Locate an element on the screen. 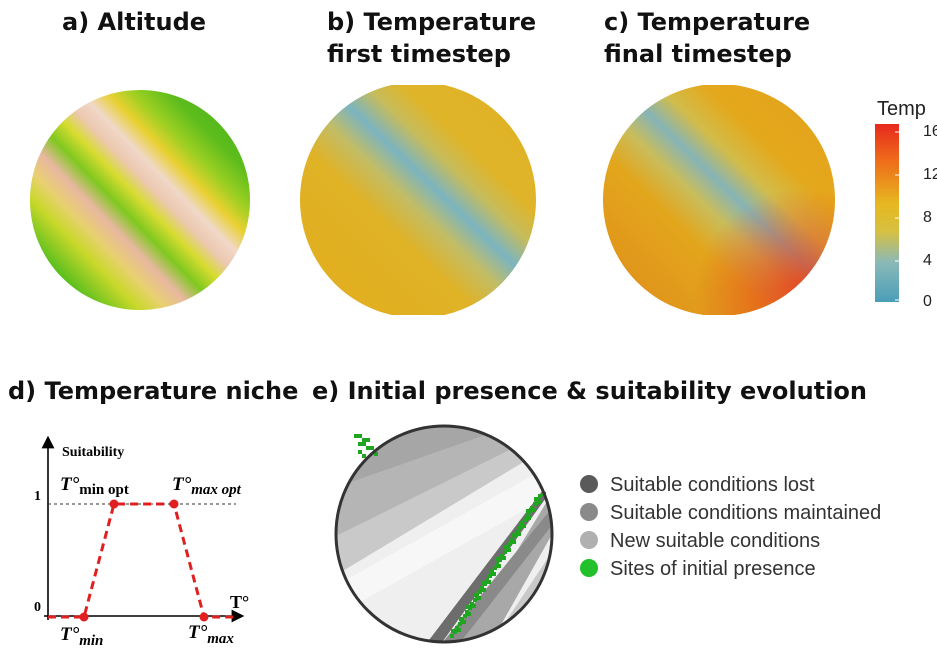  legend-label: Suitable conditions lost is located at coordinates (712, 485).